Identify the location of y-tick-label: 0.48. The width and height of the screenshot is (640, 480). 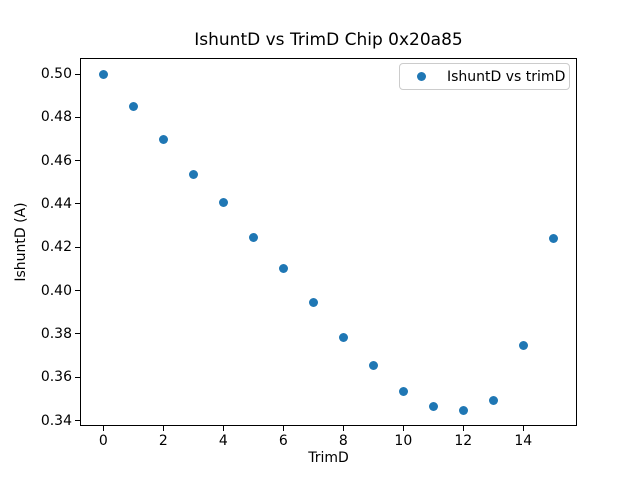
(56, 117).